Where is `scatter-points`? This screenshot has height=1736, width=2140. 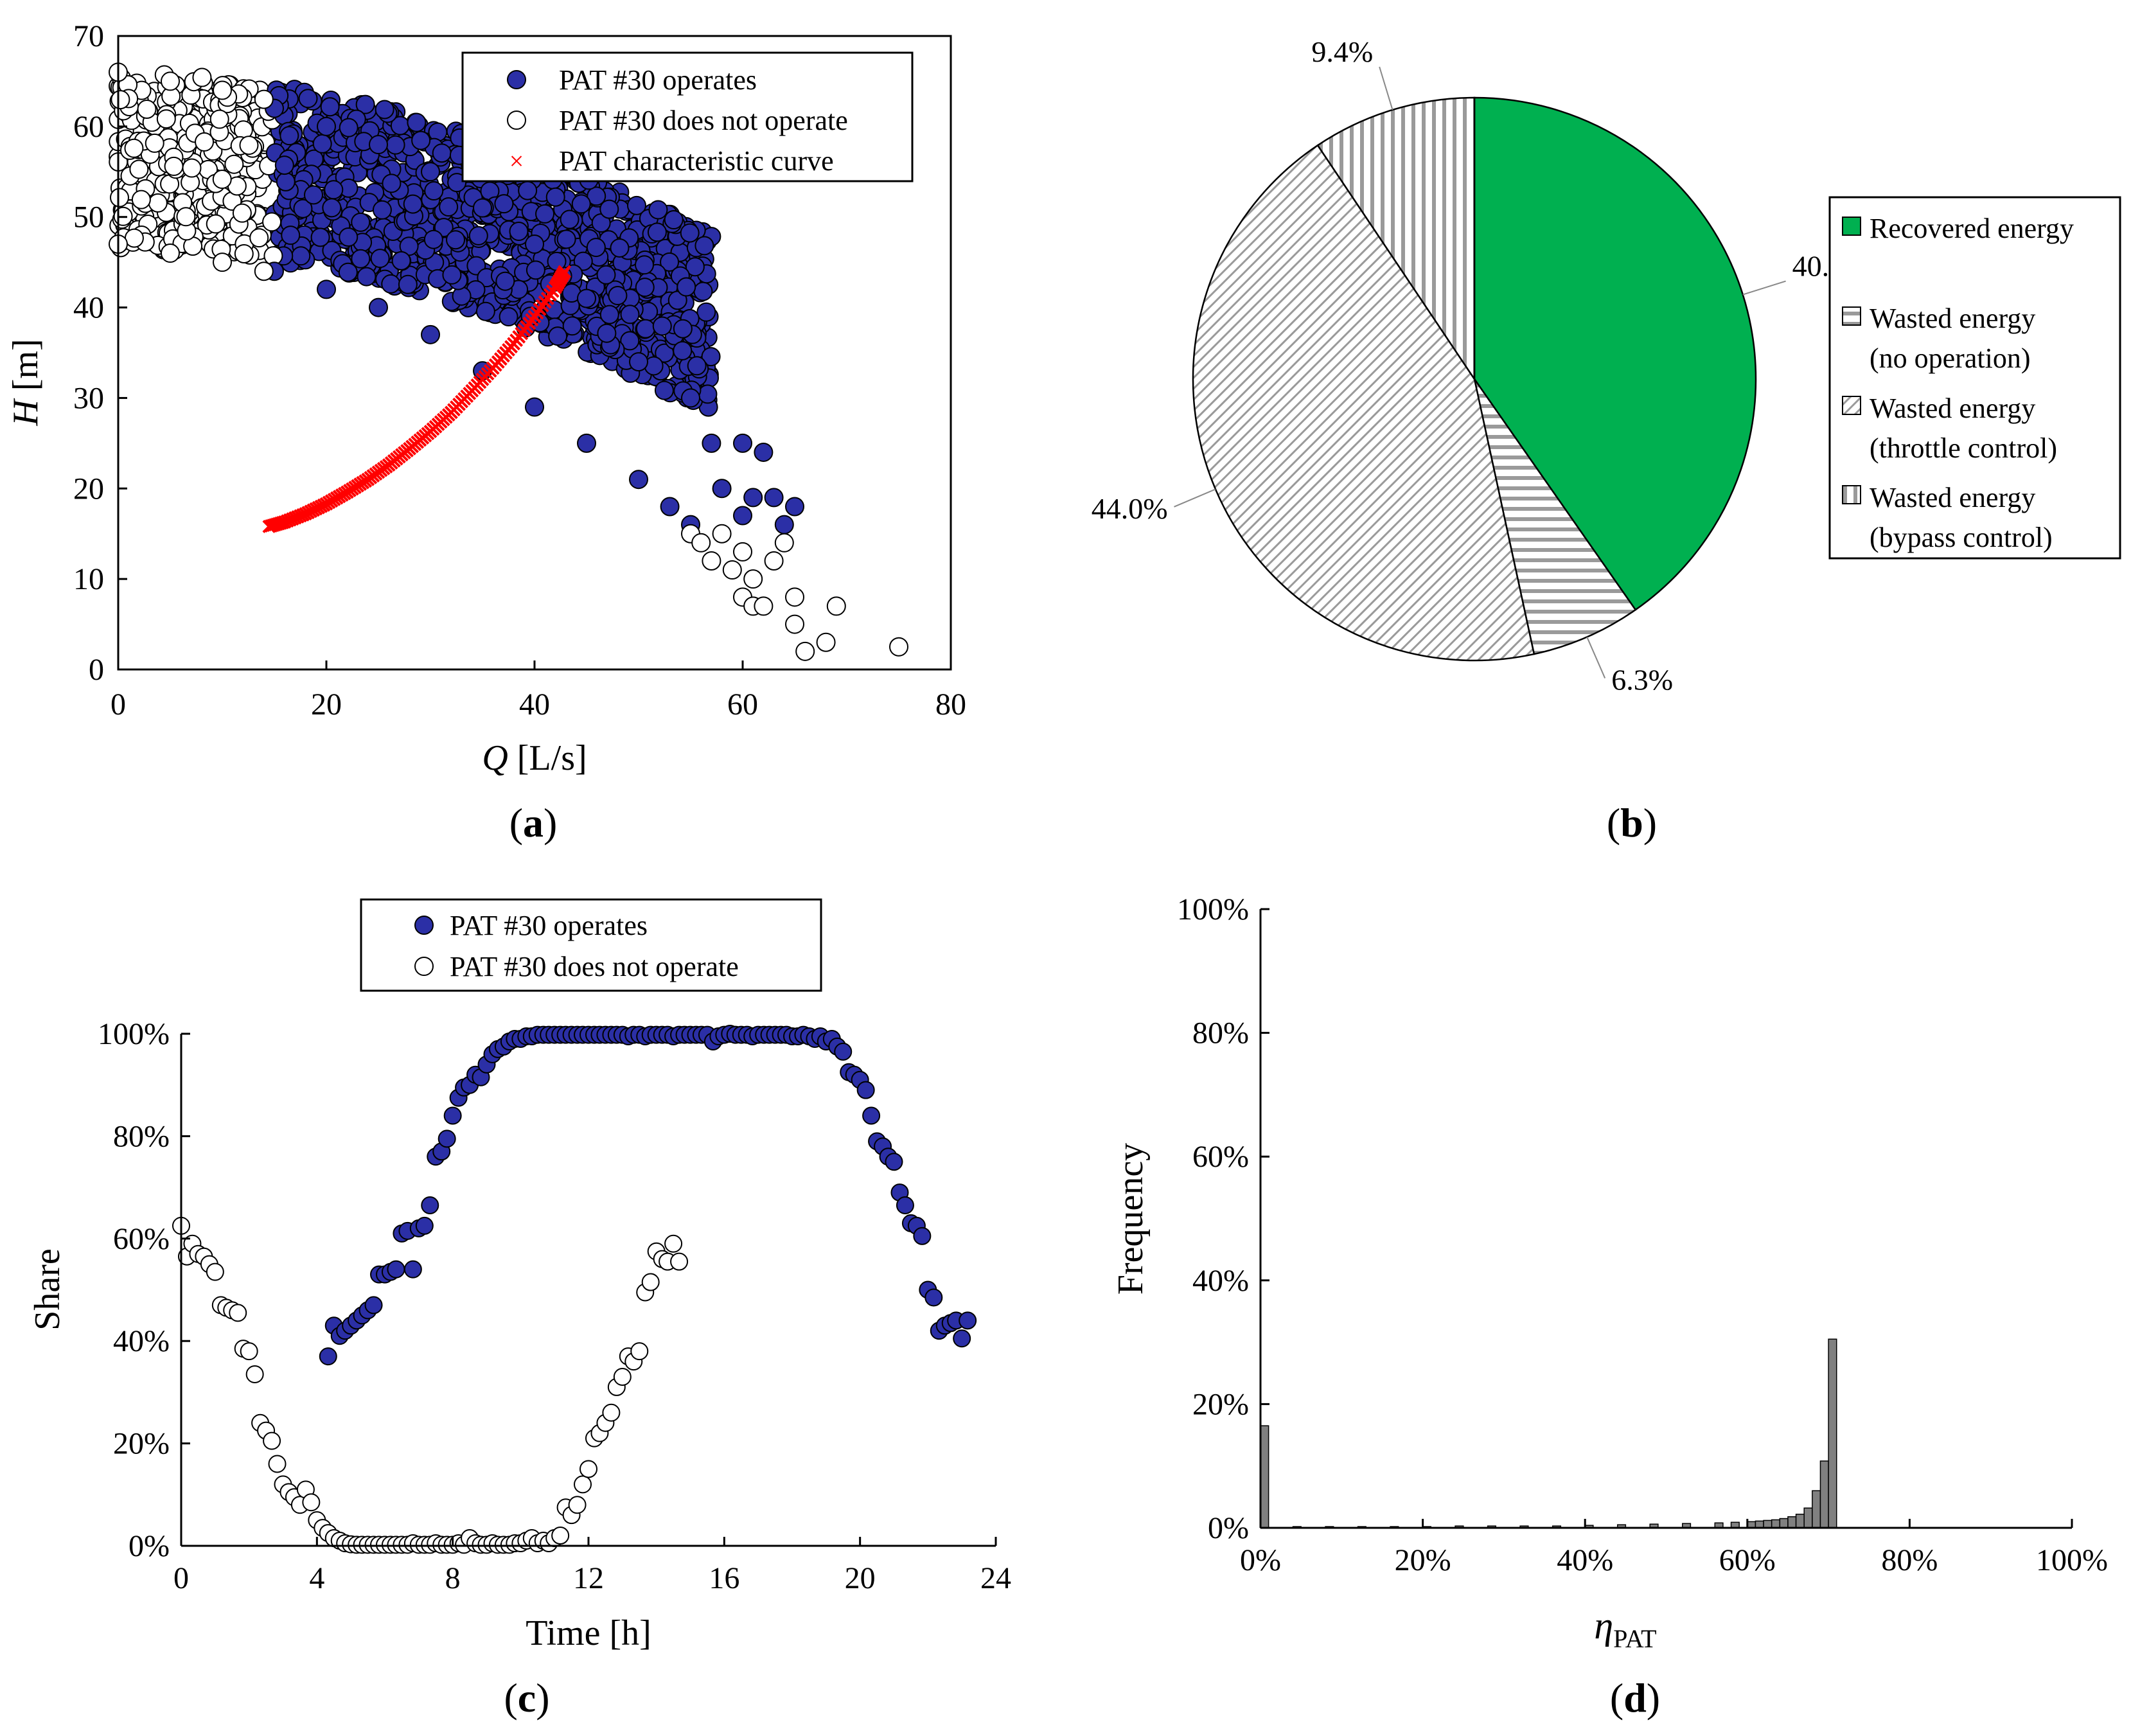
scatter-points is located at coordinates (508, 361).